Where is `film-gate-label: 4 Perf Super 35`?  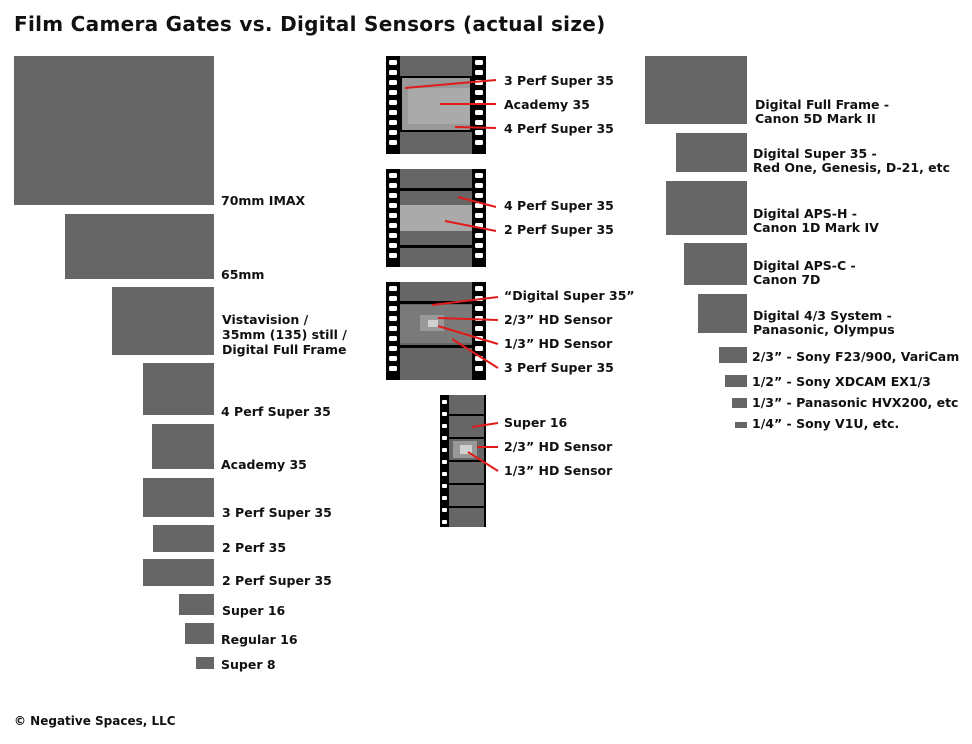 film-gate-label: 4 Perf Super 35 is located at coordinates (276, 411).